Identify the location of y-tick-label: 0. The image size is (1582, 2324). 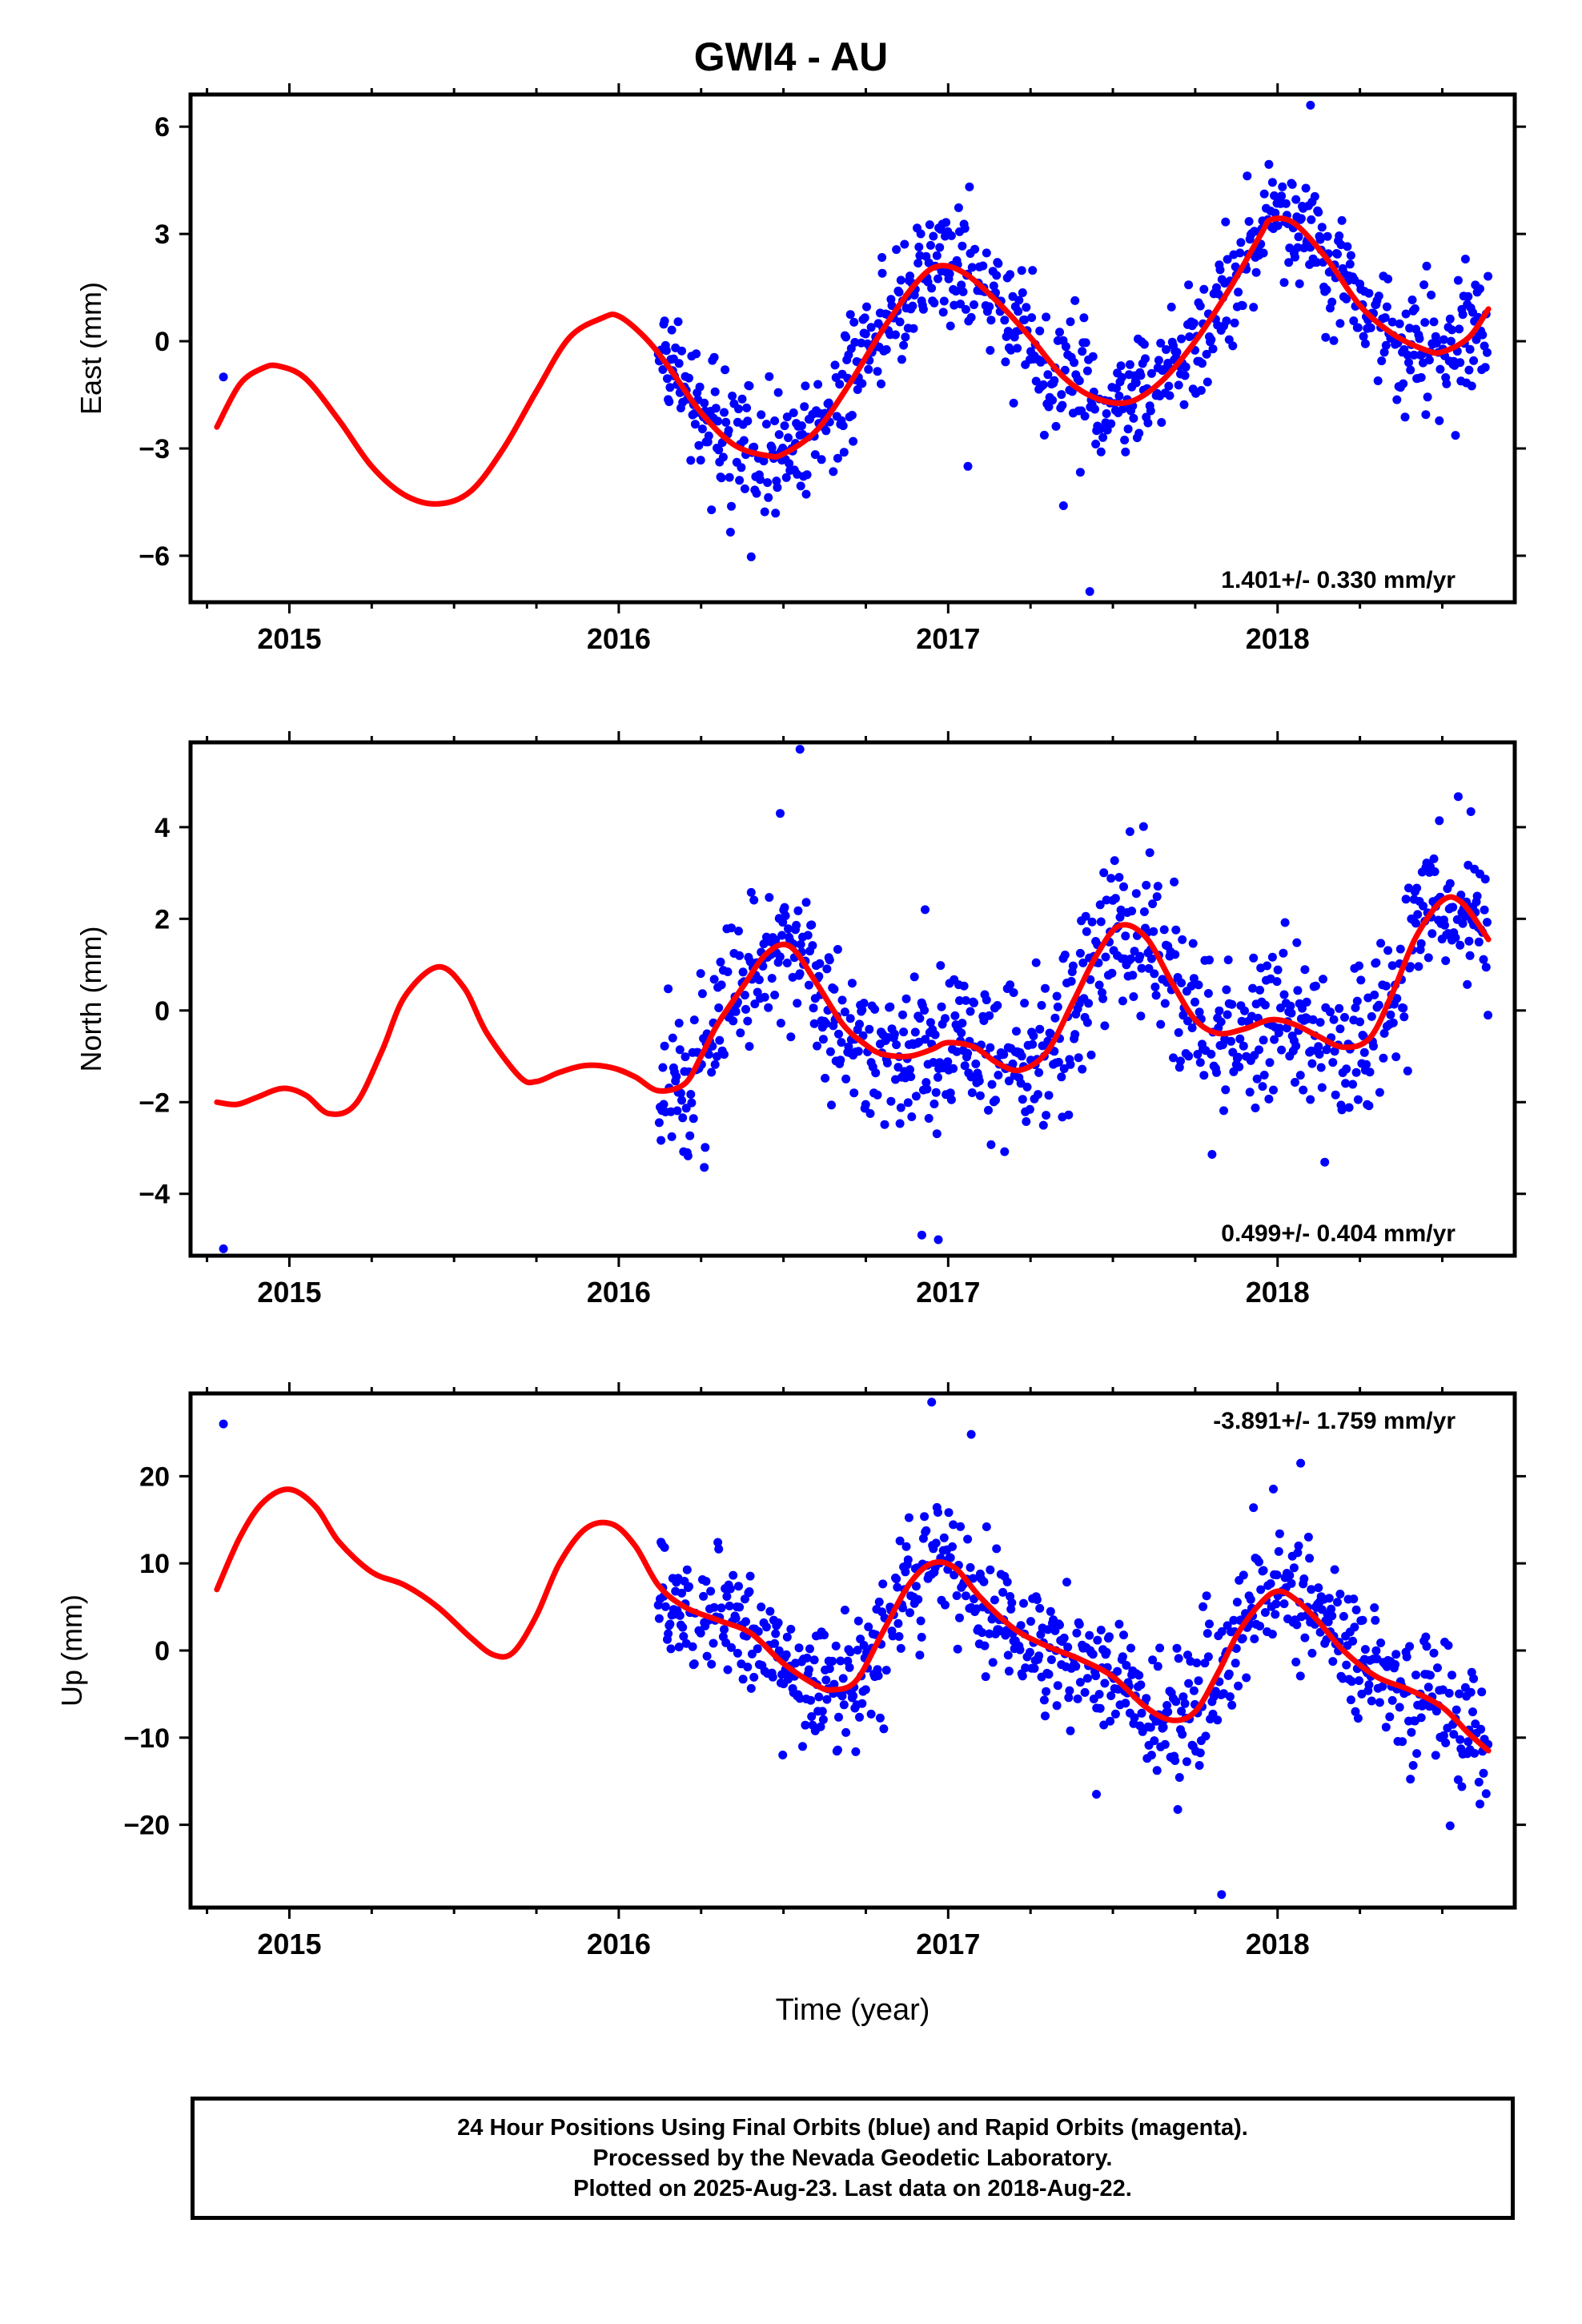
(162, 342).